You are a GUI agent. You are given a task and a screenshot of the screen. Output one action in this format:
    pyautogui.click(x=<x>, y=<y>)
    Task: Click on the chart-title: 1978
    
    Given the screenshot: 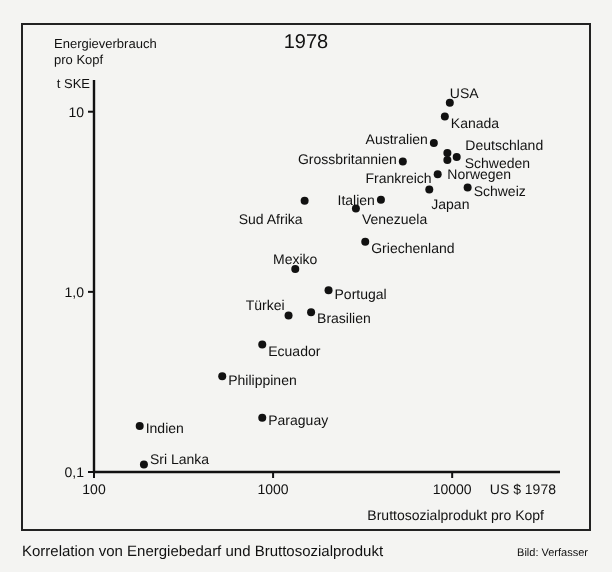 What is the action you would take?
    pyautogui.click(x=306, y=43)
    